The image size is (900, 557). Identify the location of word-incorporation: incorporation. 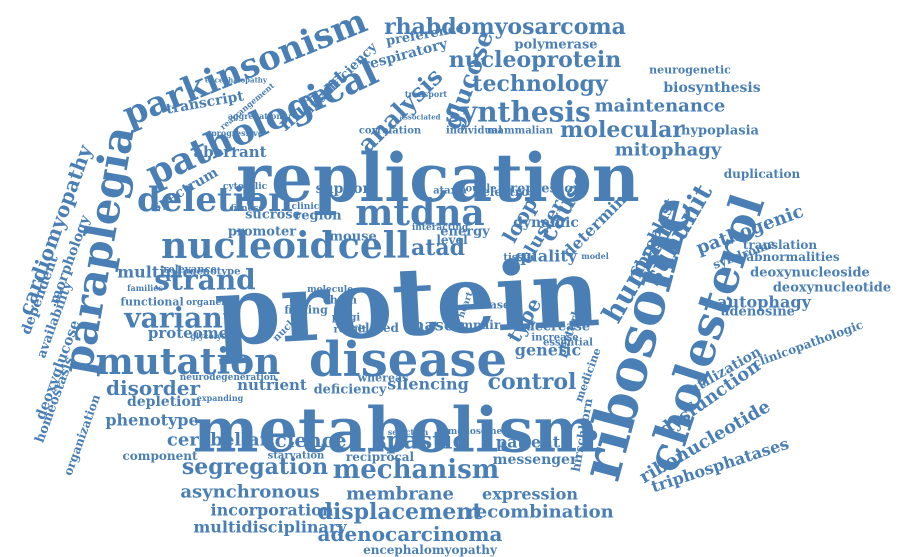
(272, 510).